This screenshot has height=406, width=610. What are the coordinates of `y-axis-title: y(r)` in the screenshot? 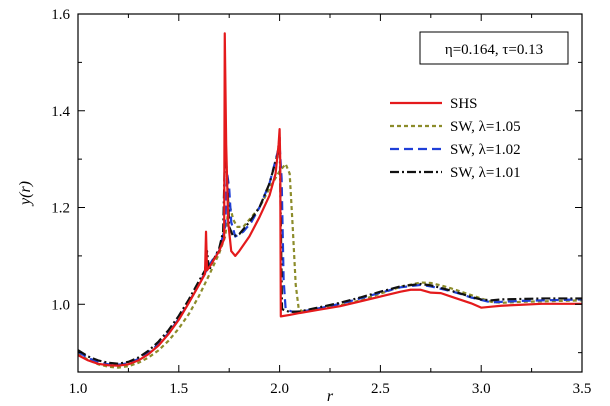 It's located at (25, 194).